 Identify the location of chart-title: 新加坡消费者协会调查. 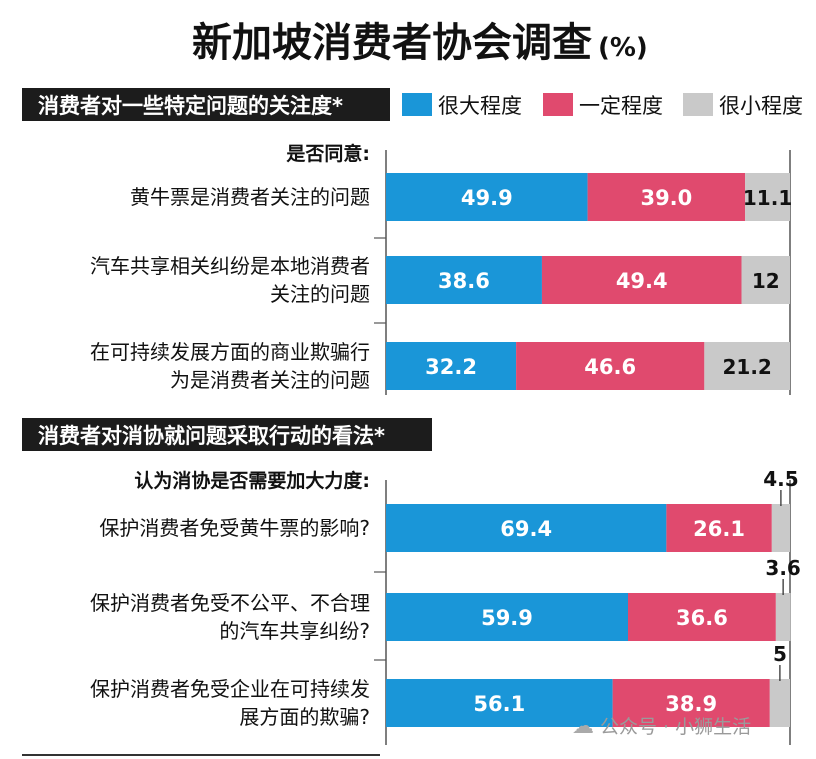
(392, 43).